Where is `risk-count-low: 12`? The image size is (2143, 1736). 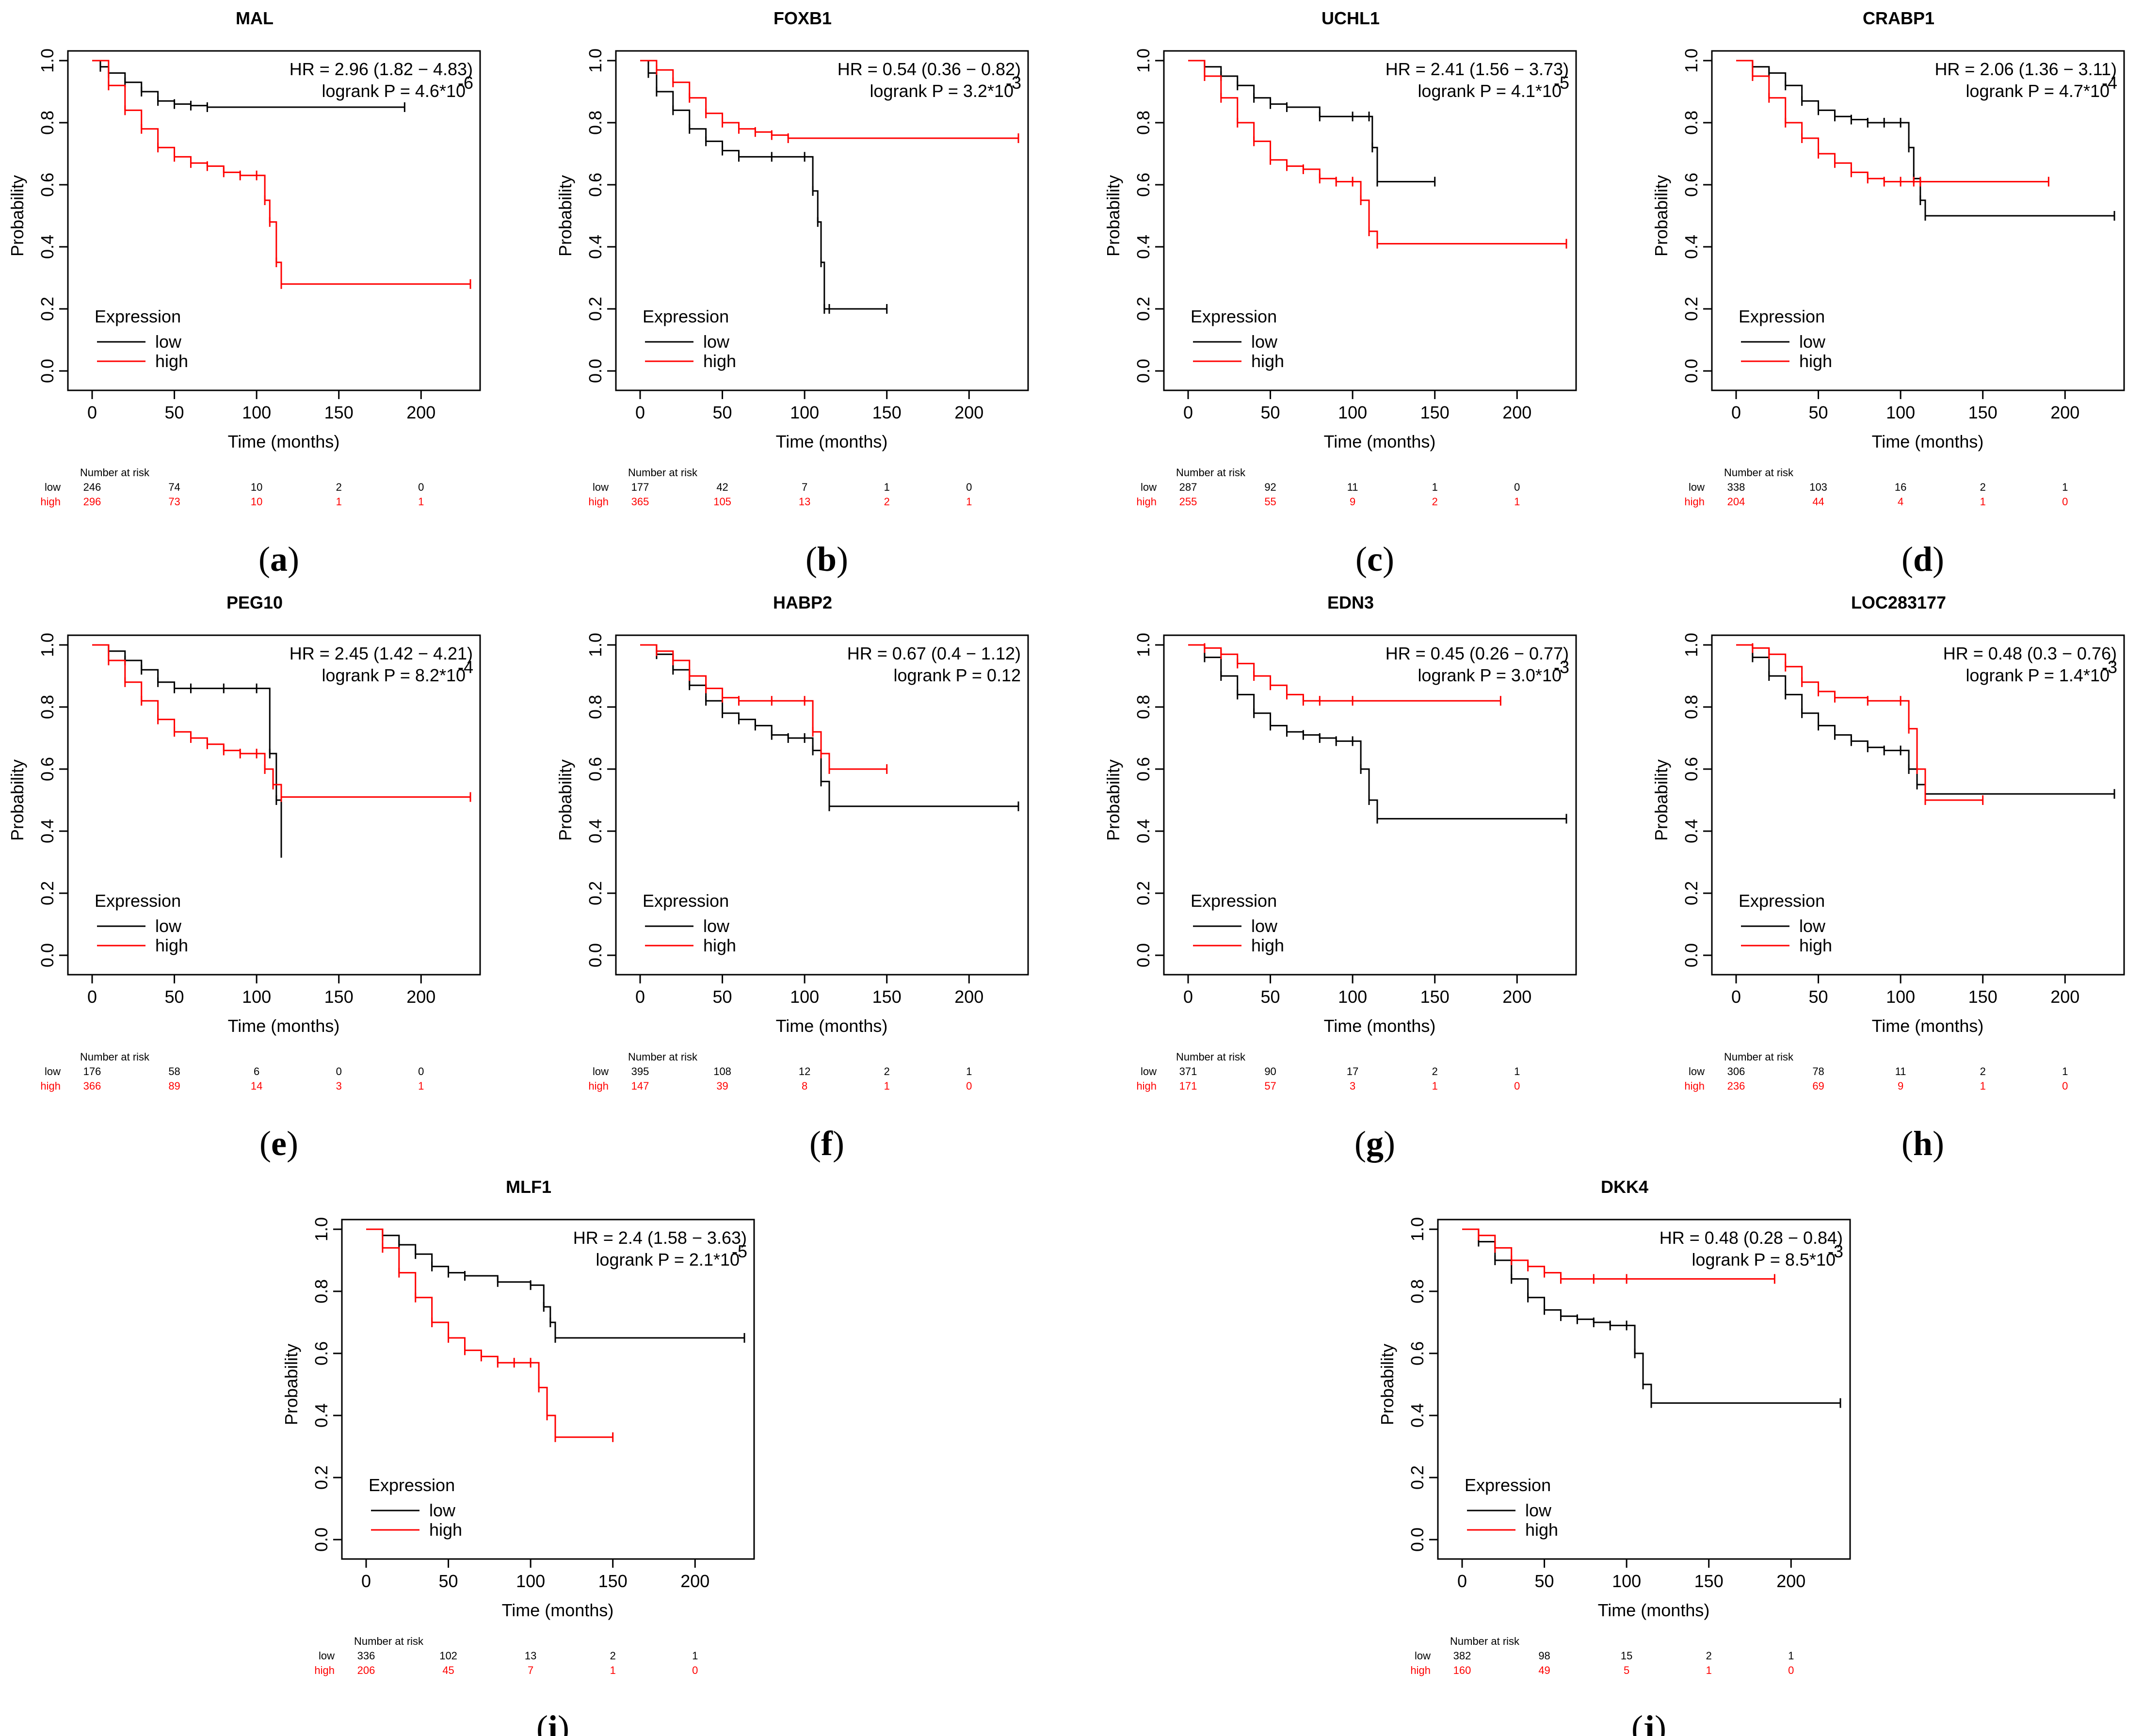 risk-count-low: 12 is located at coordinates (804, 1071).